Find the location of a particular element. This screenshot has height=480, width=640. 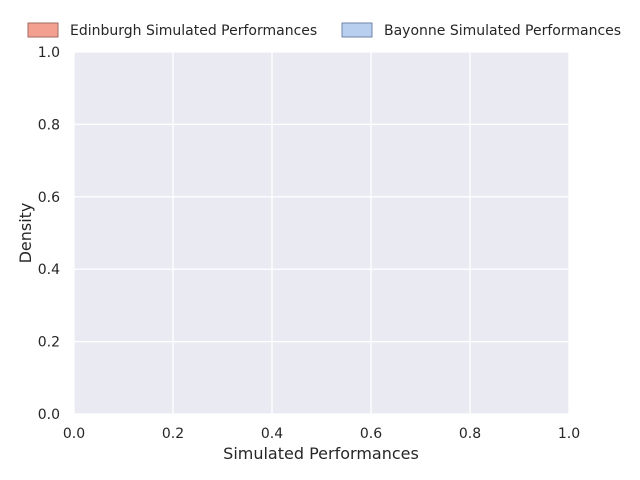

legend-item-edinburgh: Edinburgh Simulated Performances is located at coordinates (172, 30).